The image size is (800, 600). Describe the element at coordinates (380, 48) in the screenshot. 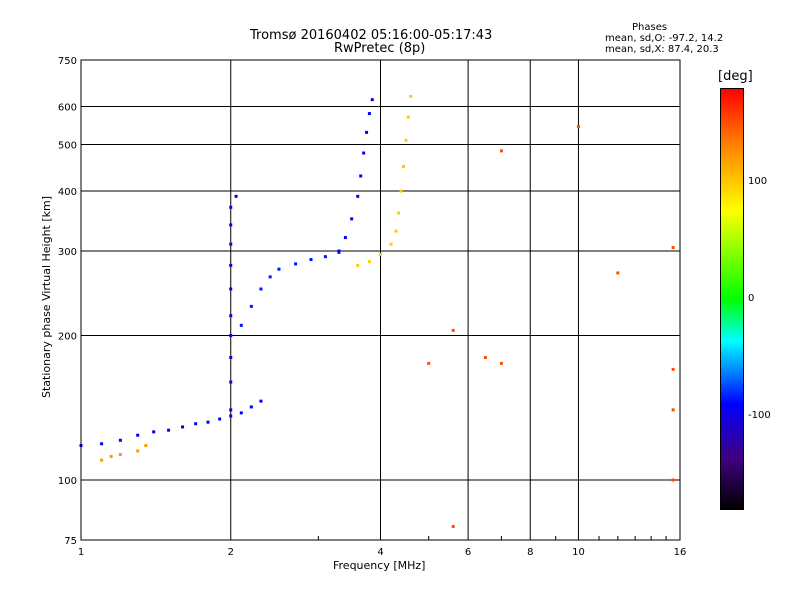

I see `chart-subtitle: RwPretec (8p)` at that location.